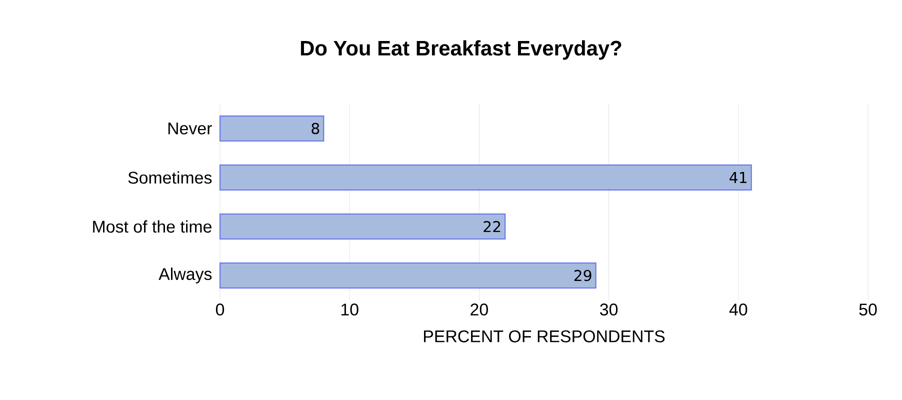 The height and width of the screenshot is (400, 902). I want to click on data-label: 29, so click(583, 276).